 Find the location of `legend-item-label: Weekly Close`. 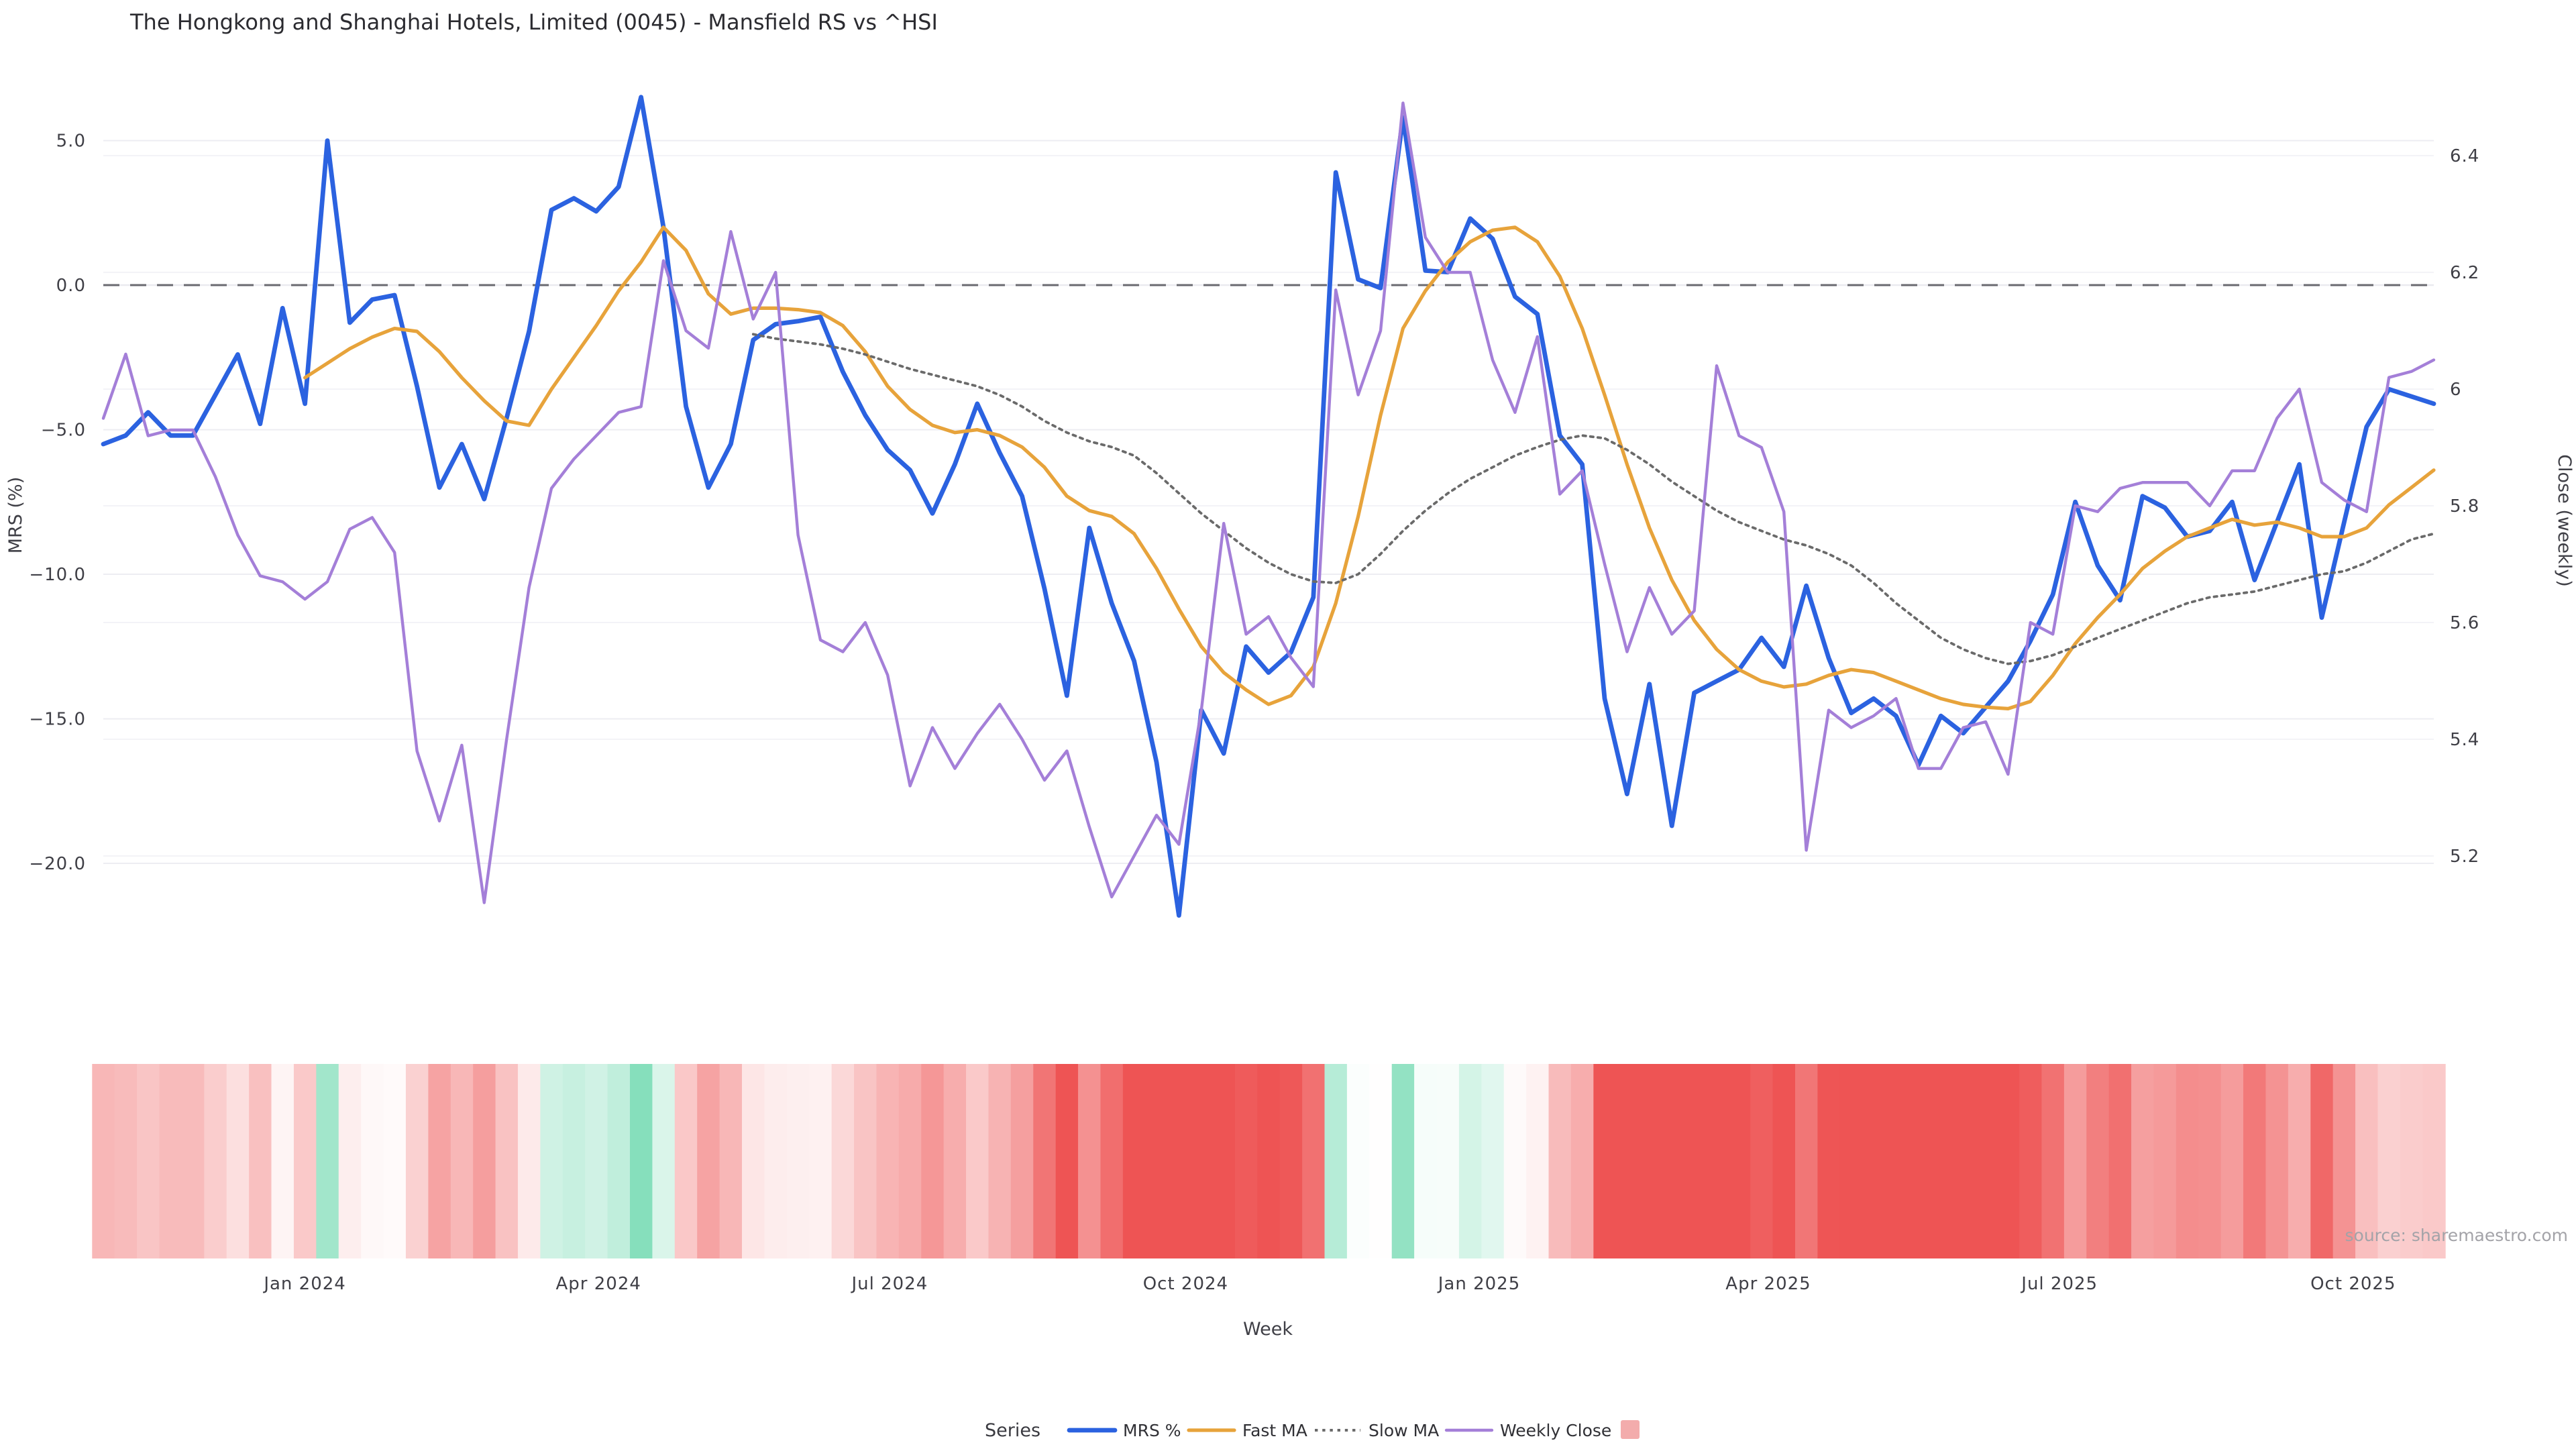

legend-item-label: Weekly Close is located at coordinates (1555, 1430).